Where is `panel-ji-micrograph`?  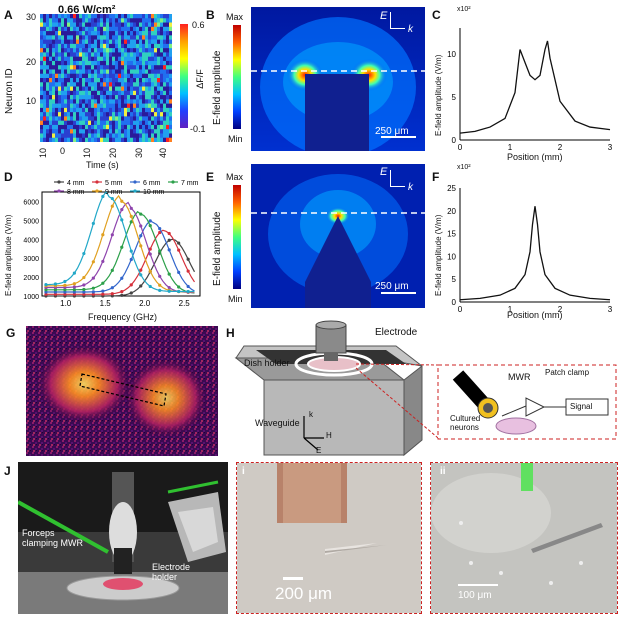 panel-ji-micrograph is located at coordinates (329, 538).